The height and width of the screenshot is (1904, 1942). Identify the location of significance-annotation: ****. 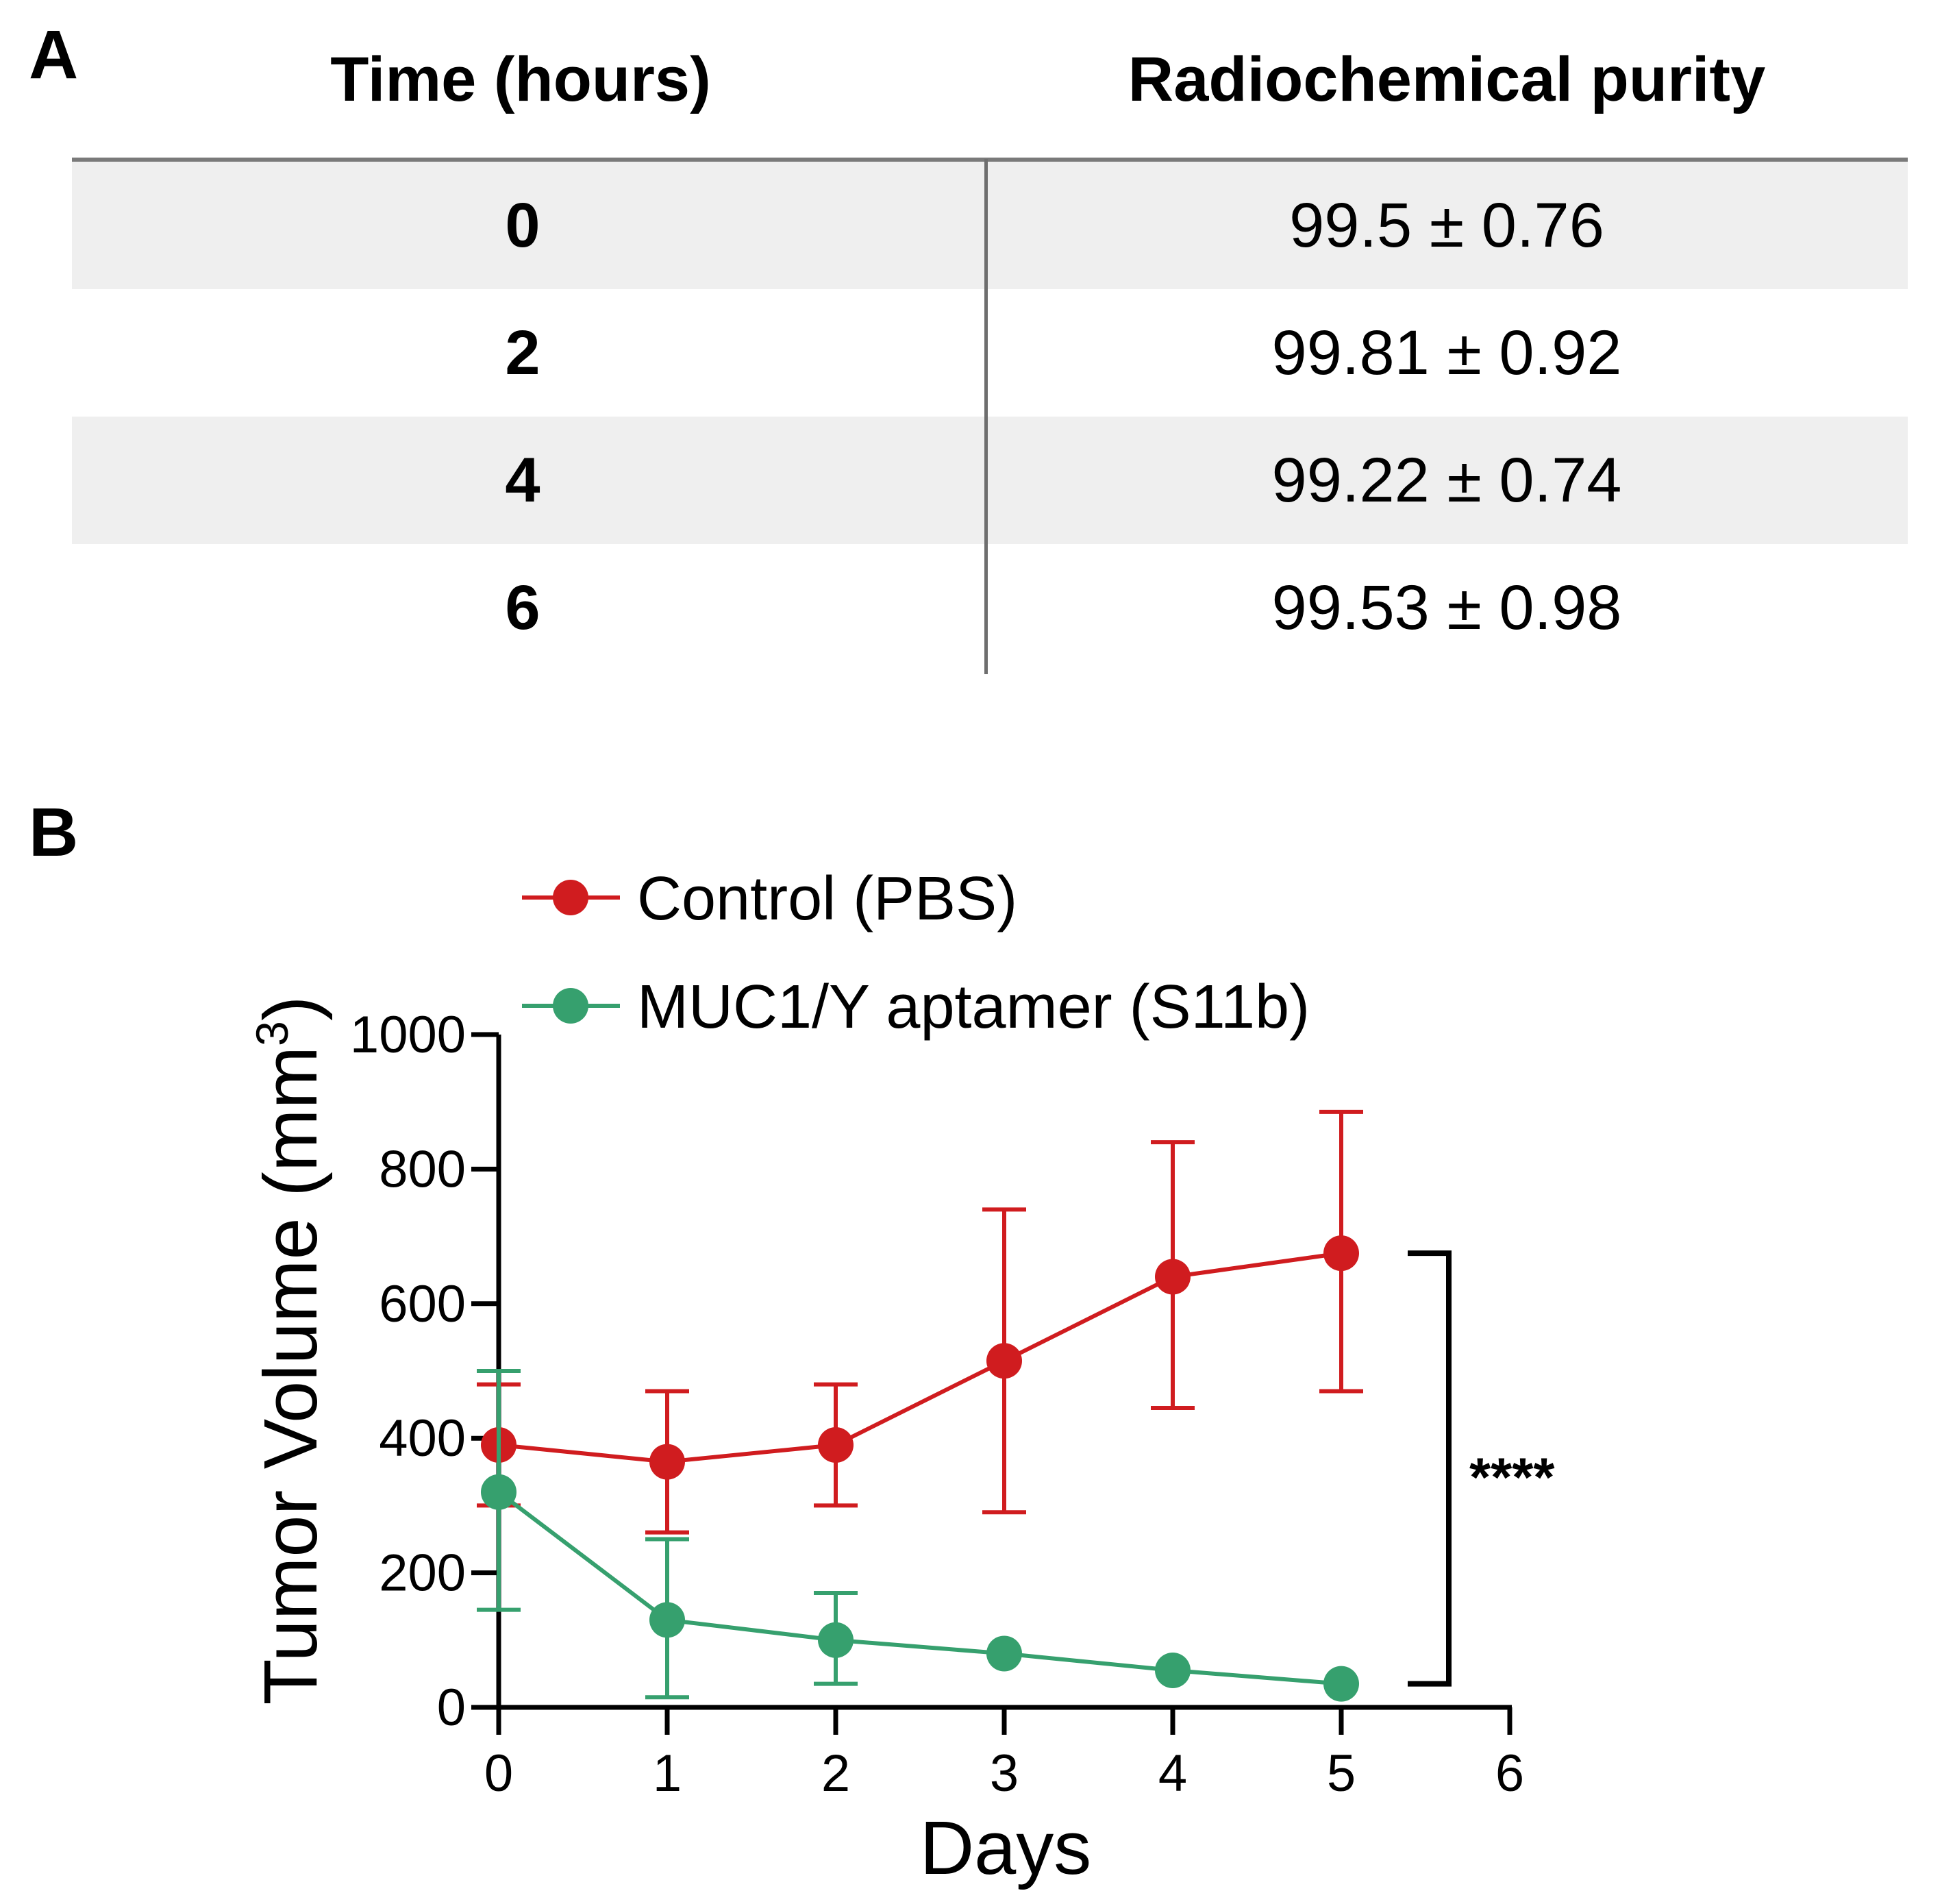
(1481, 1468).